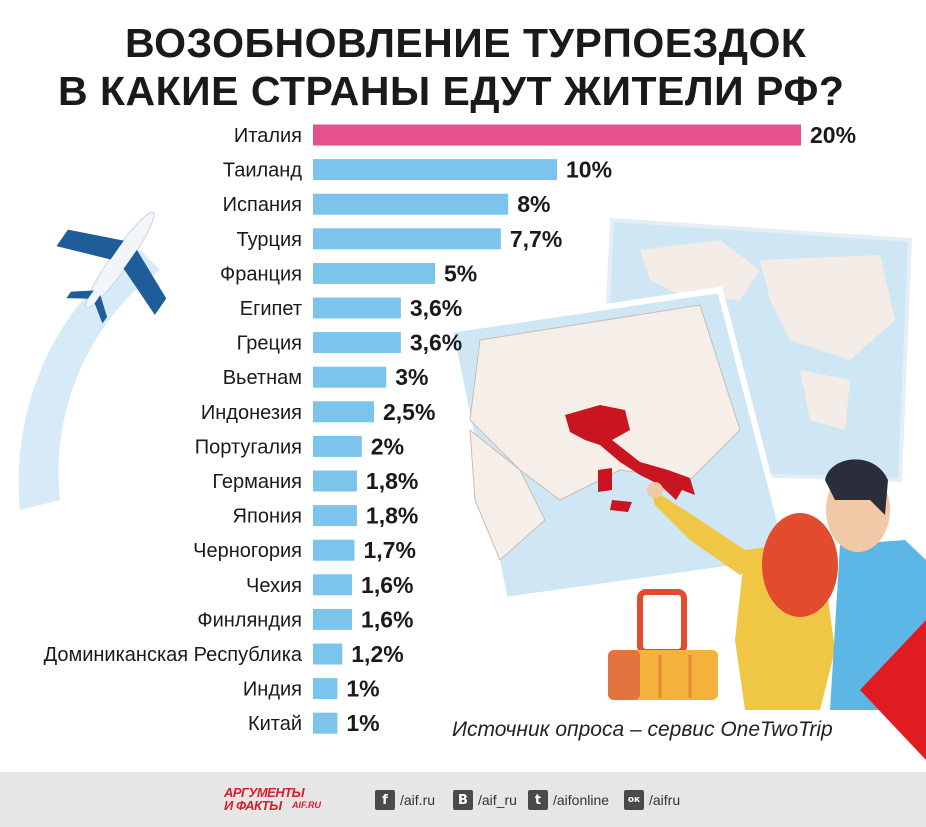 The height and width of the screenshot is (827, 926). What do you see at coordinates (409, 412) in the screenshot?
I see `value-label: 2,5%` at bounding box center [409, 412].